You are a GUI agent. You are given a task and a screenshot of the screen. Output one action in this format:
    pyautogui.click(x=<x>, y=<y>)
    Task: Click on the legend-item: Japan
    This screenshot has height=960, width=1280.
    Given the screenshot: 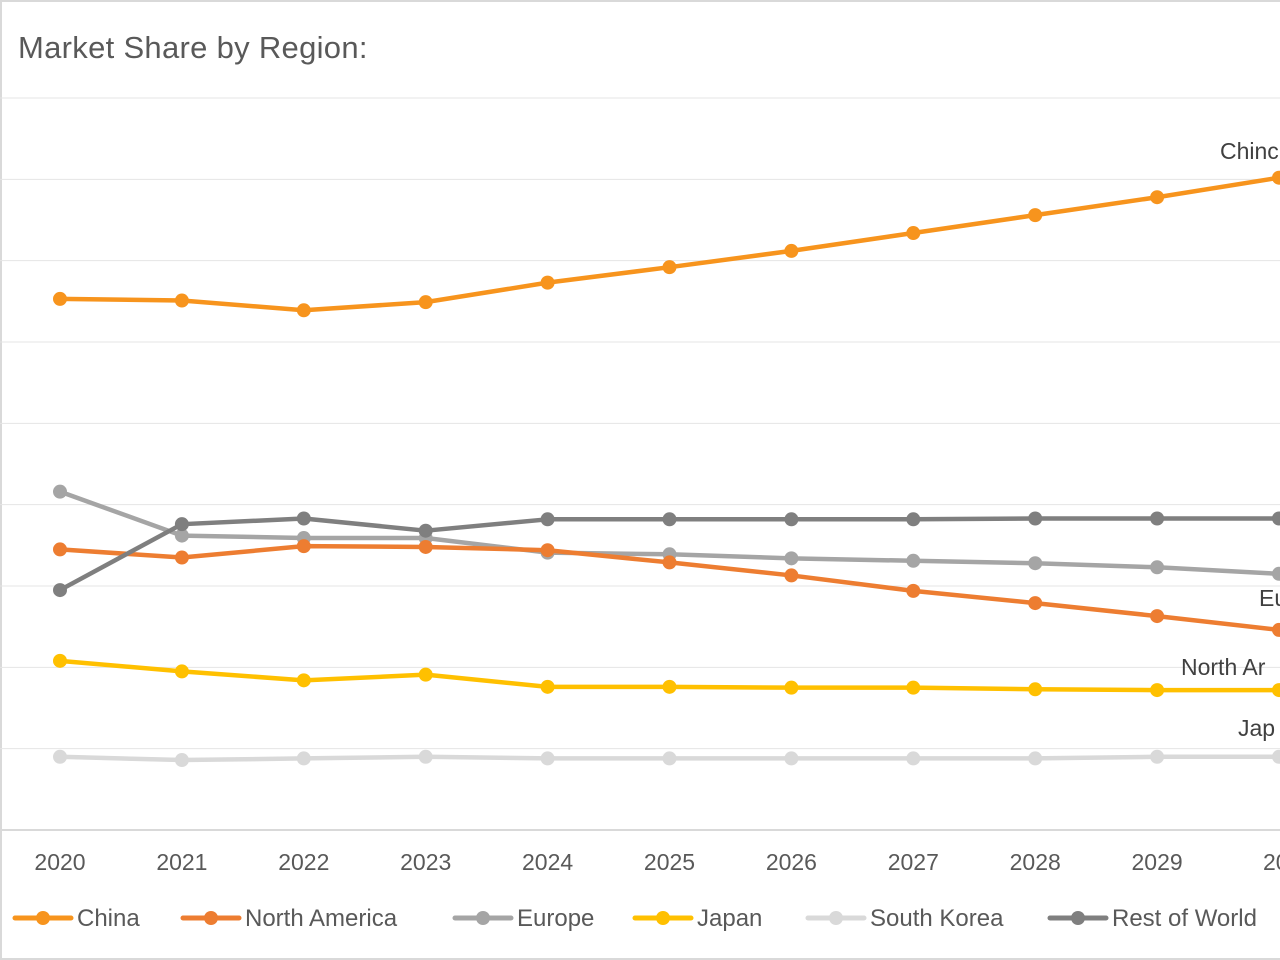 What is the action you would take?
    pyautogui.click(x=697, y=918)
    